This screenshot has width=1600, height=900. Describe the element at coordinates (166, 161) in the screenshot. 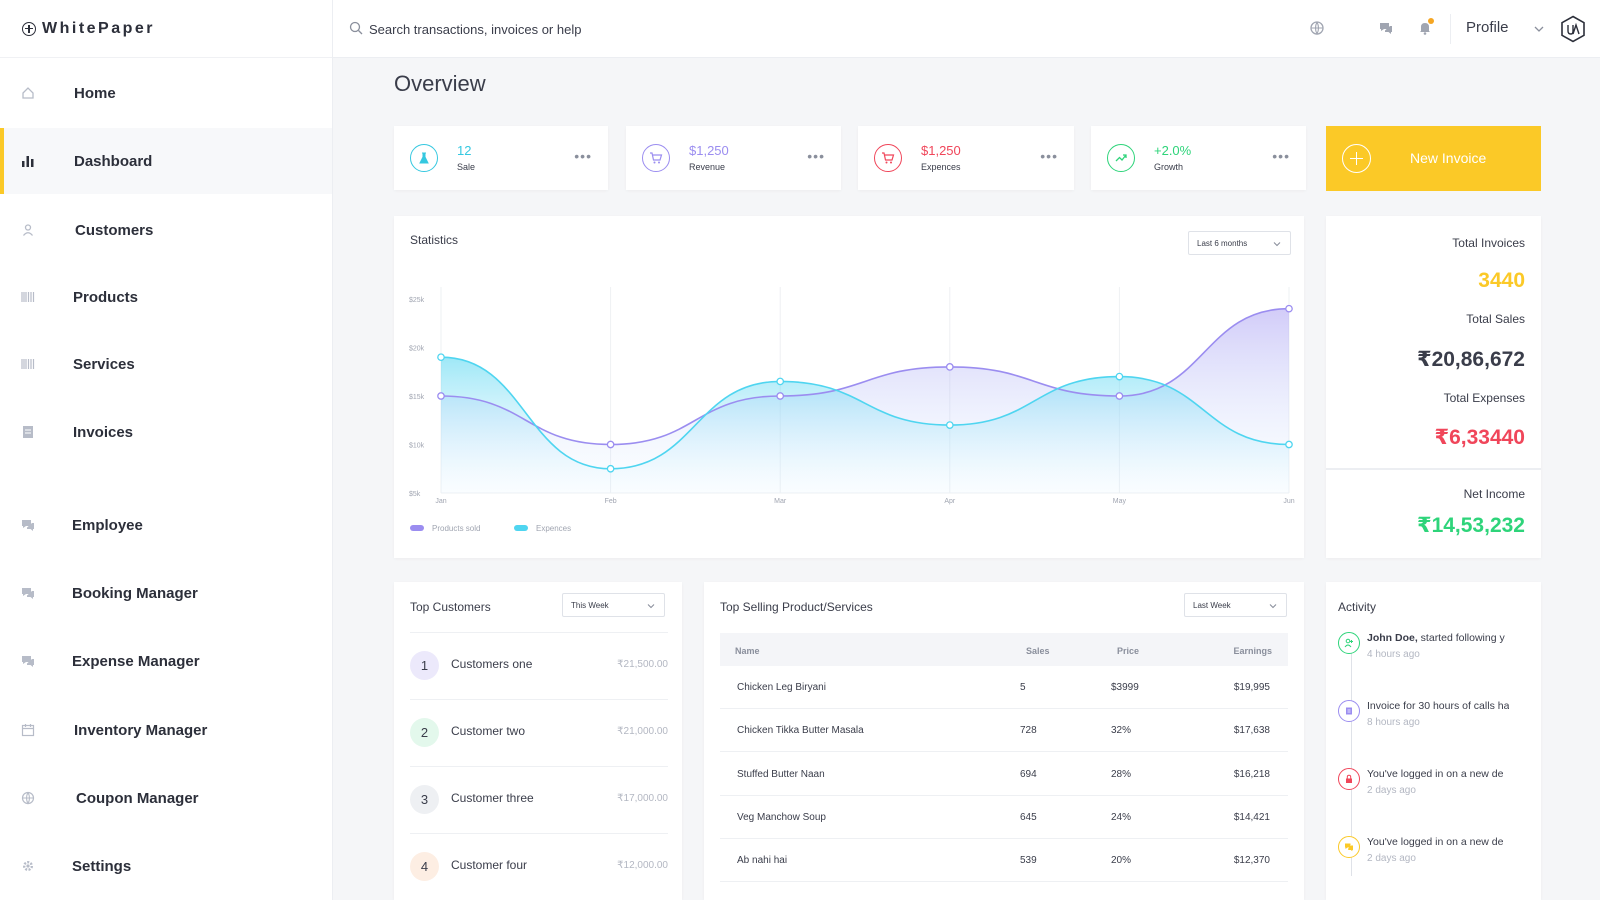

I see `sidebar-item-dashboard: Dashboard` at that location.